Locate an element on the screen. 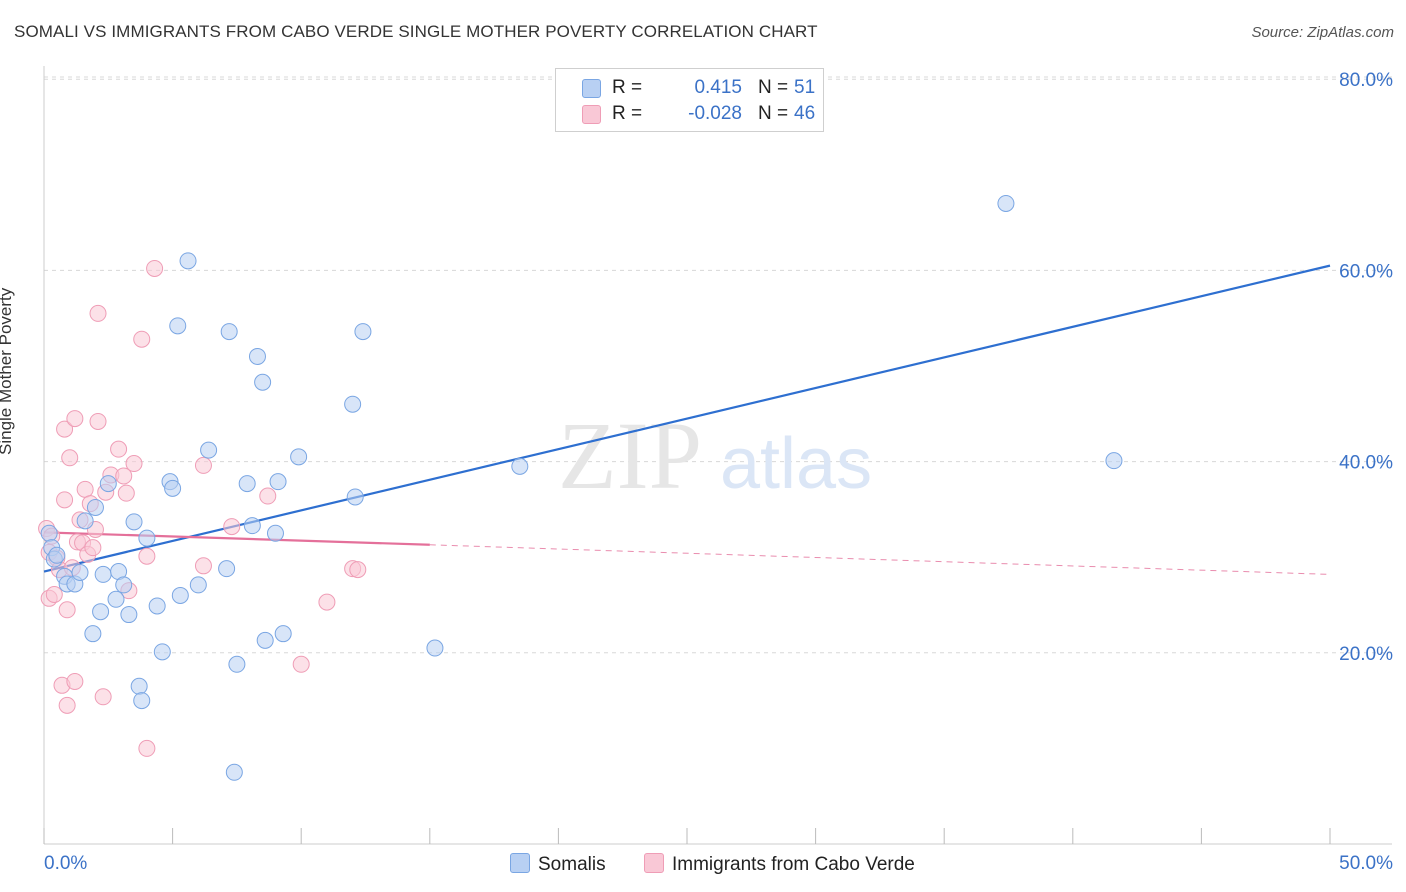  bottom-legend-swatch-blue is located at coordinates (520, 863).